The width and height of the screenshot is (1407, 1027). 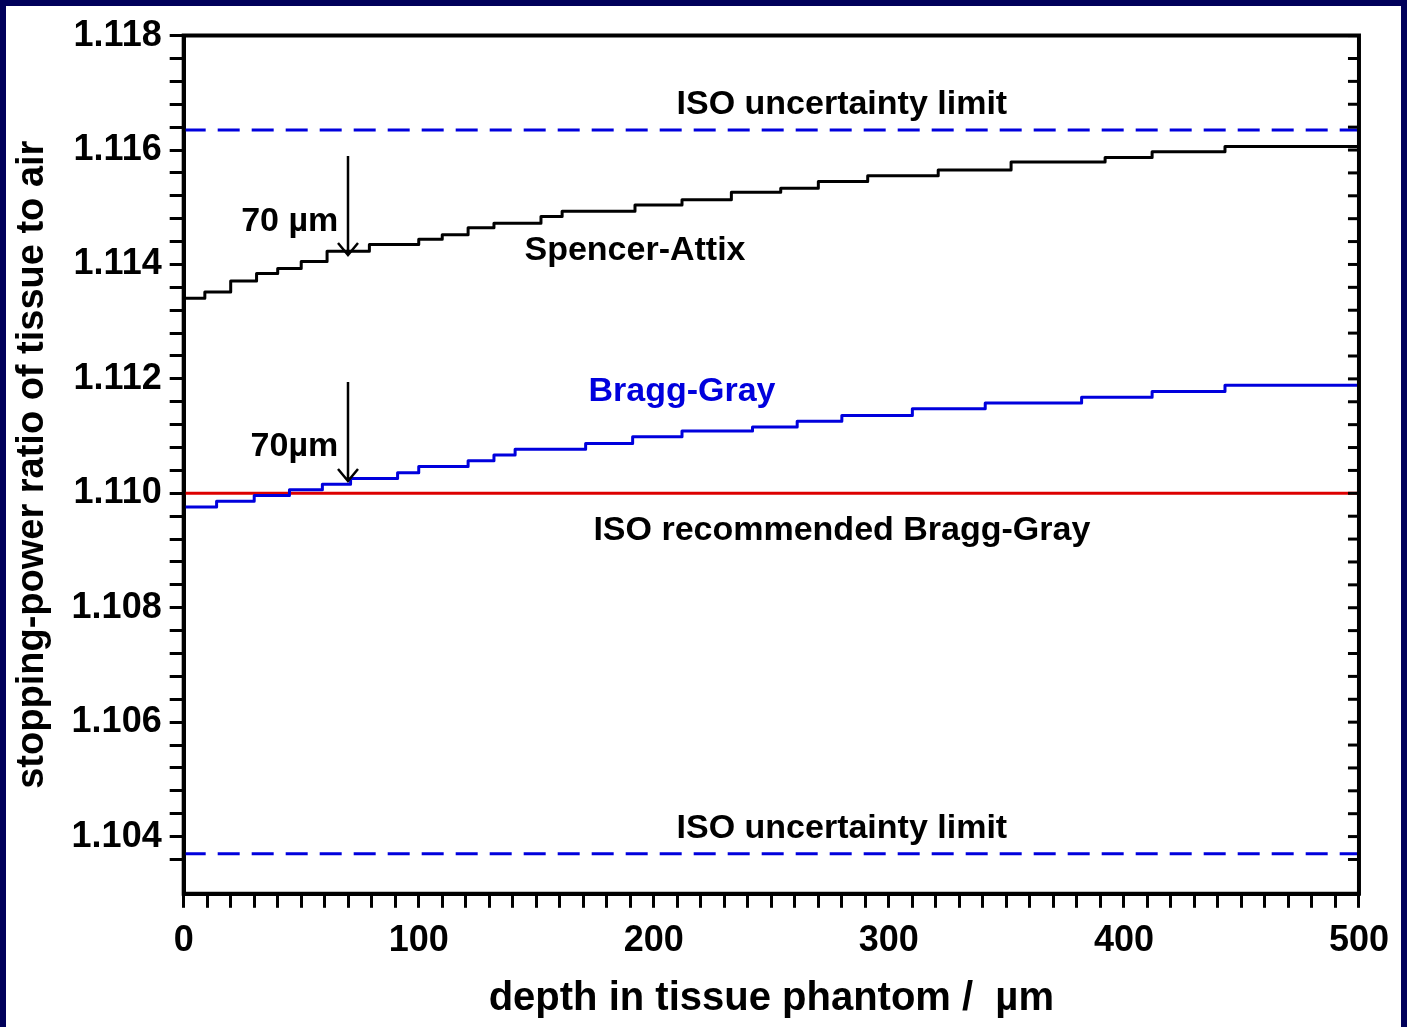 What do you see at coordinates (290, 218) in the screenshot?
I see `annotation: 70 µm` at bounding box center [290, 218].